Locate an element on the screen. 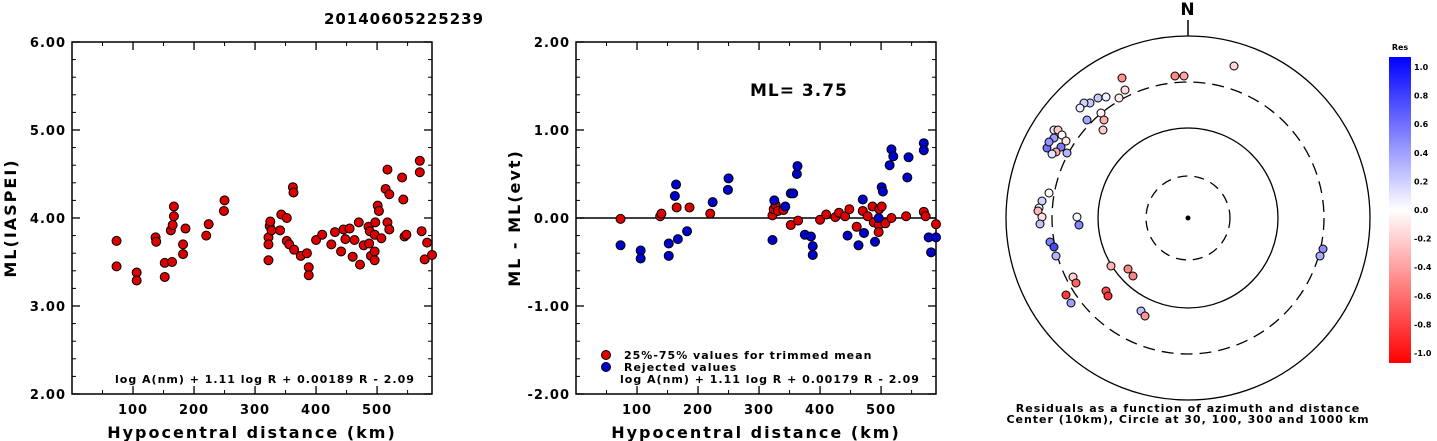 This screenshot has width=1437, height=441. x-tick-label: 400 is located at coordinates (820, 410).